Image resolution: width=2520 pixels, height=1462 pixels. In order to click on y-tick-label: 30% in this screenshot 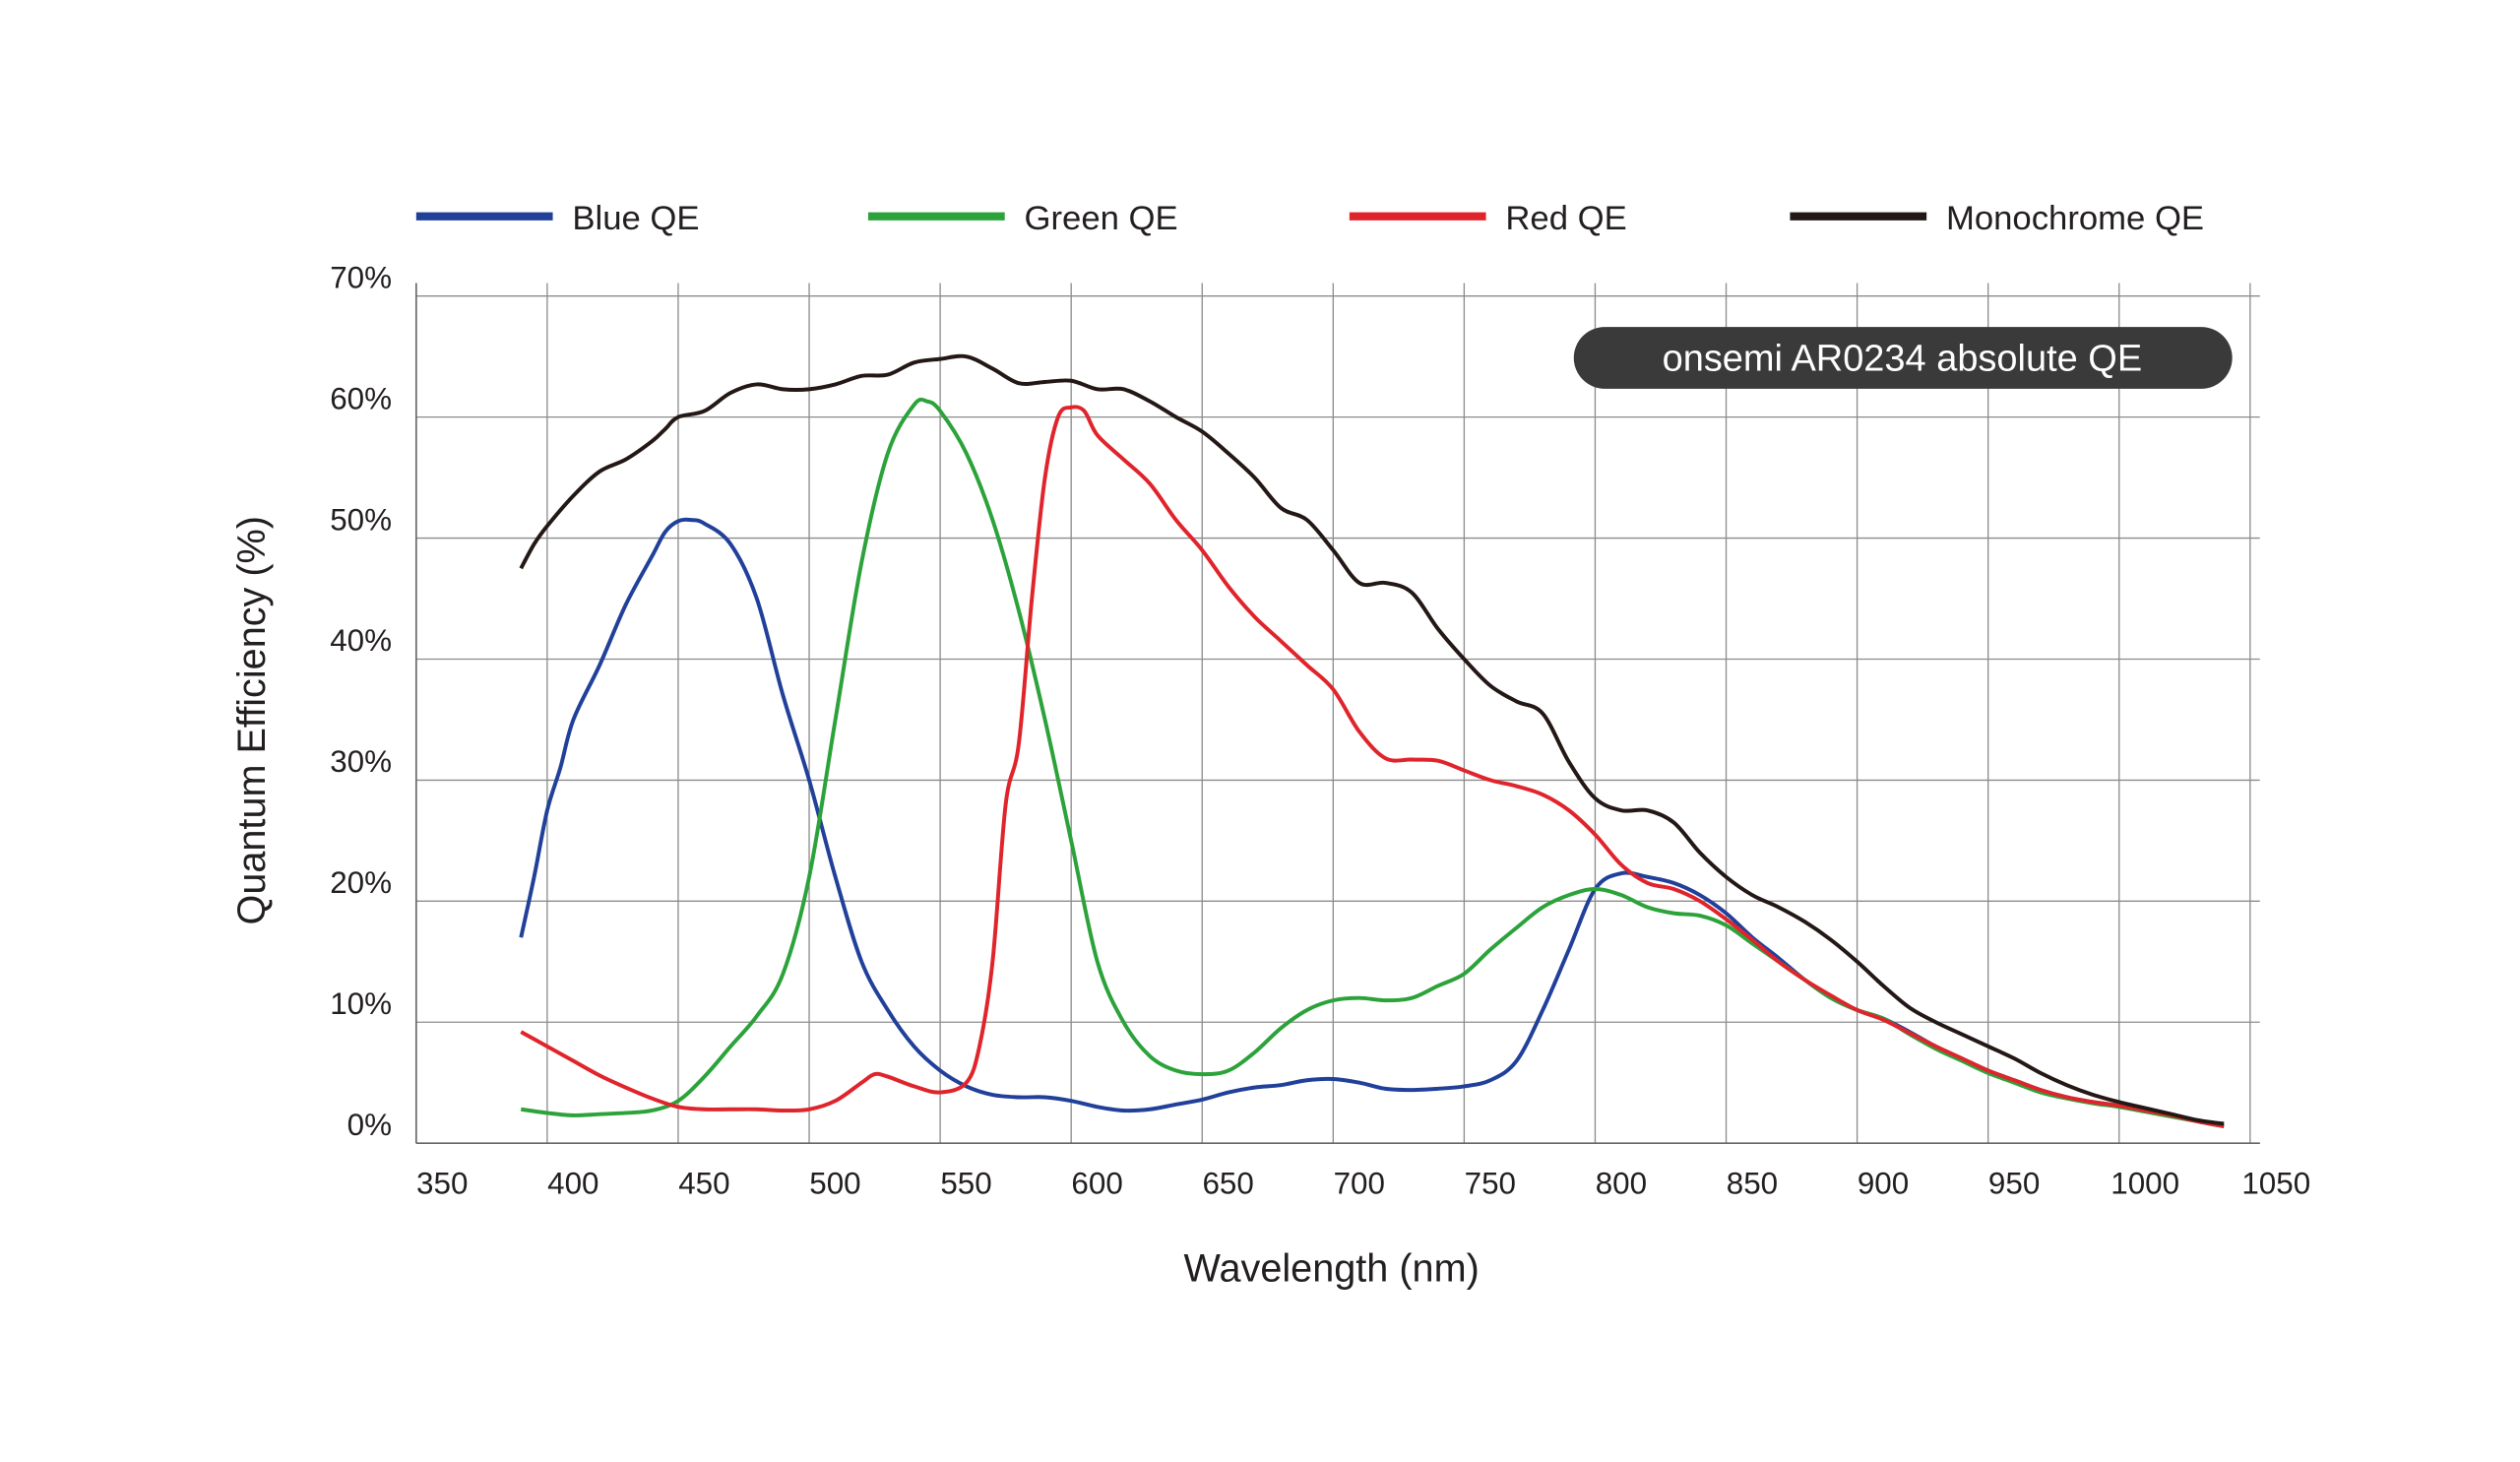, I will do `click(361, 761)`.